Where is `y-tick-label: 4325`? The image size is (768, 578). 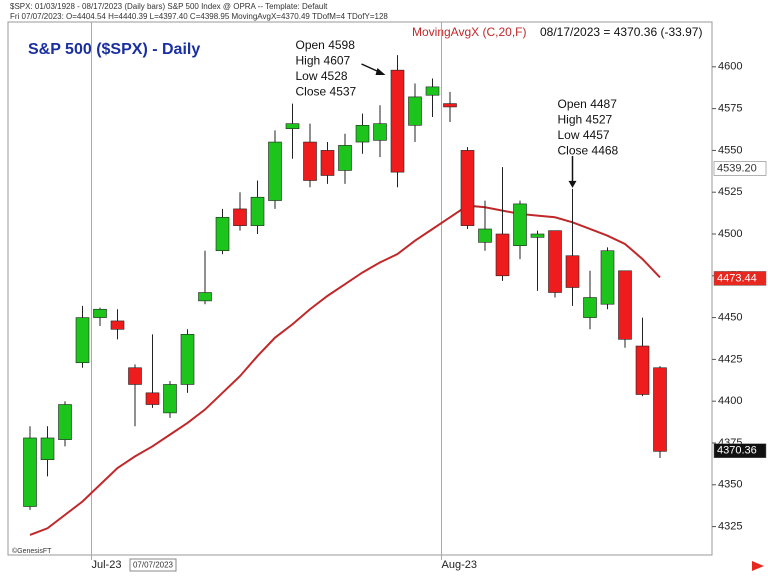
y-tick-label: 4325 is located at coordinates (730, 526).